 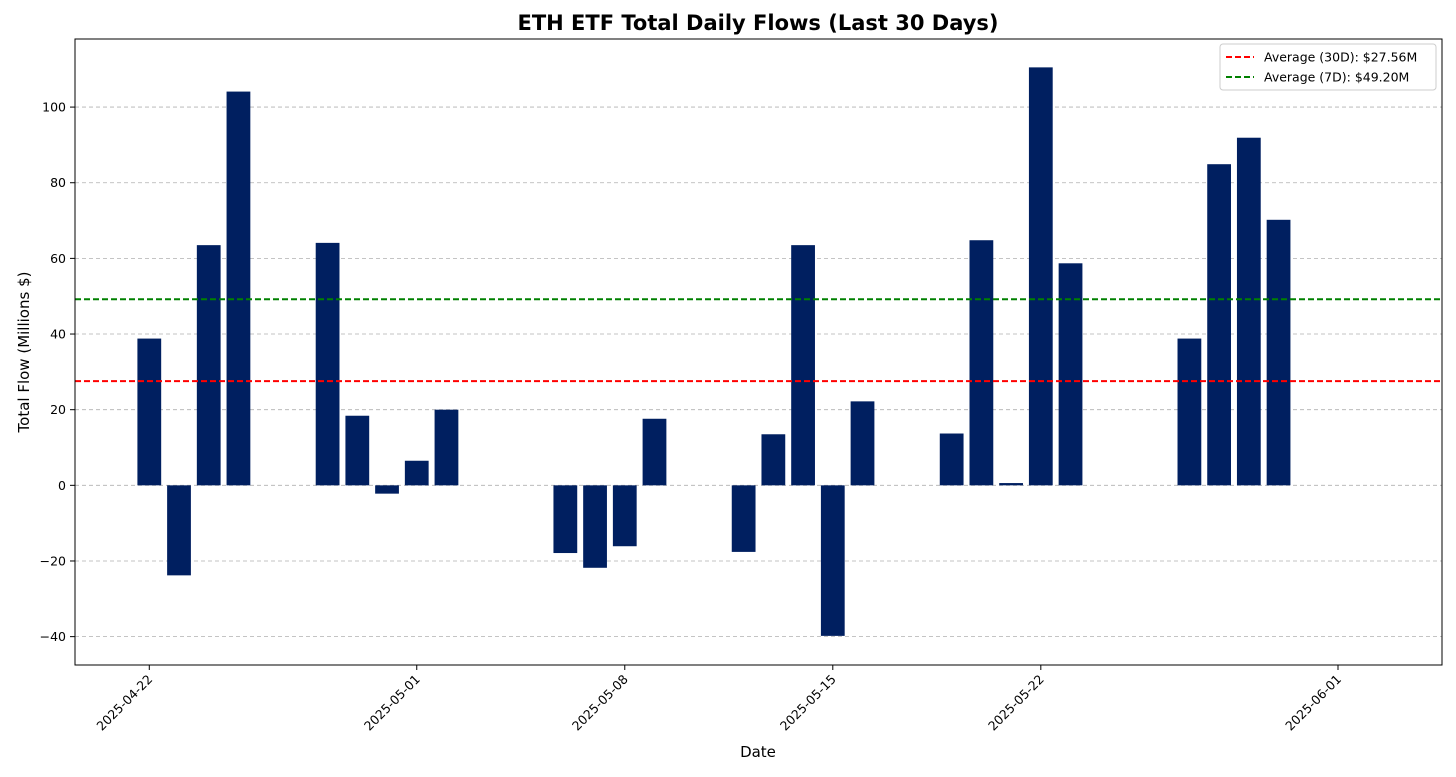 What do you see at coordinates (757, 23) in the screenshot?
I see `chart-title: ETH ETF Total Daily Flows (Last 30 Days)` at bounding box center [757, 23].